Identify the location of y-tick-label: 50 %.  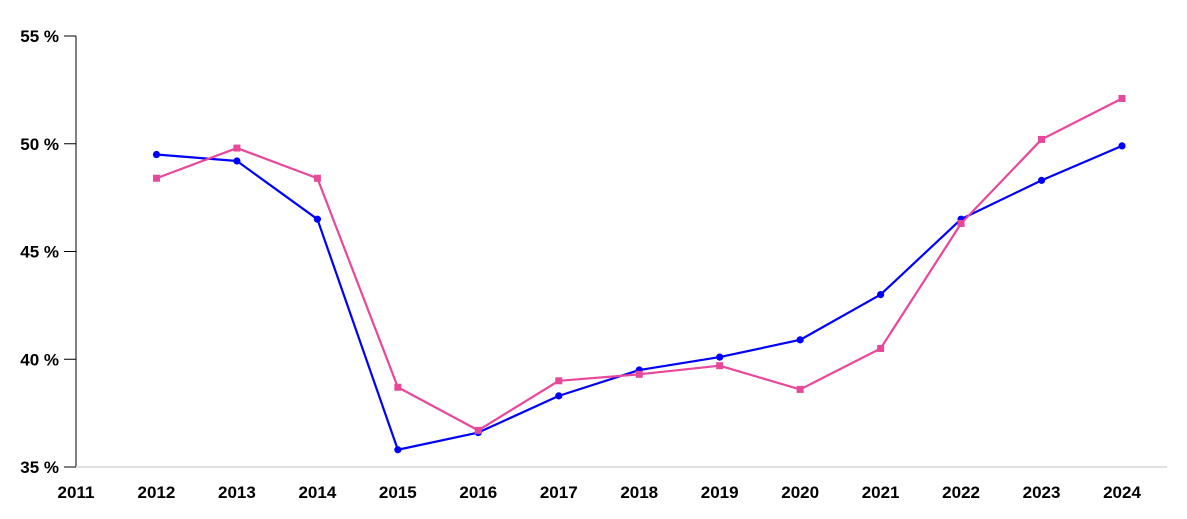
(39, 144).